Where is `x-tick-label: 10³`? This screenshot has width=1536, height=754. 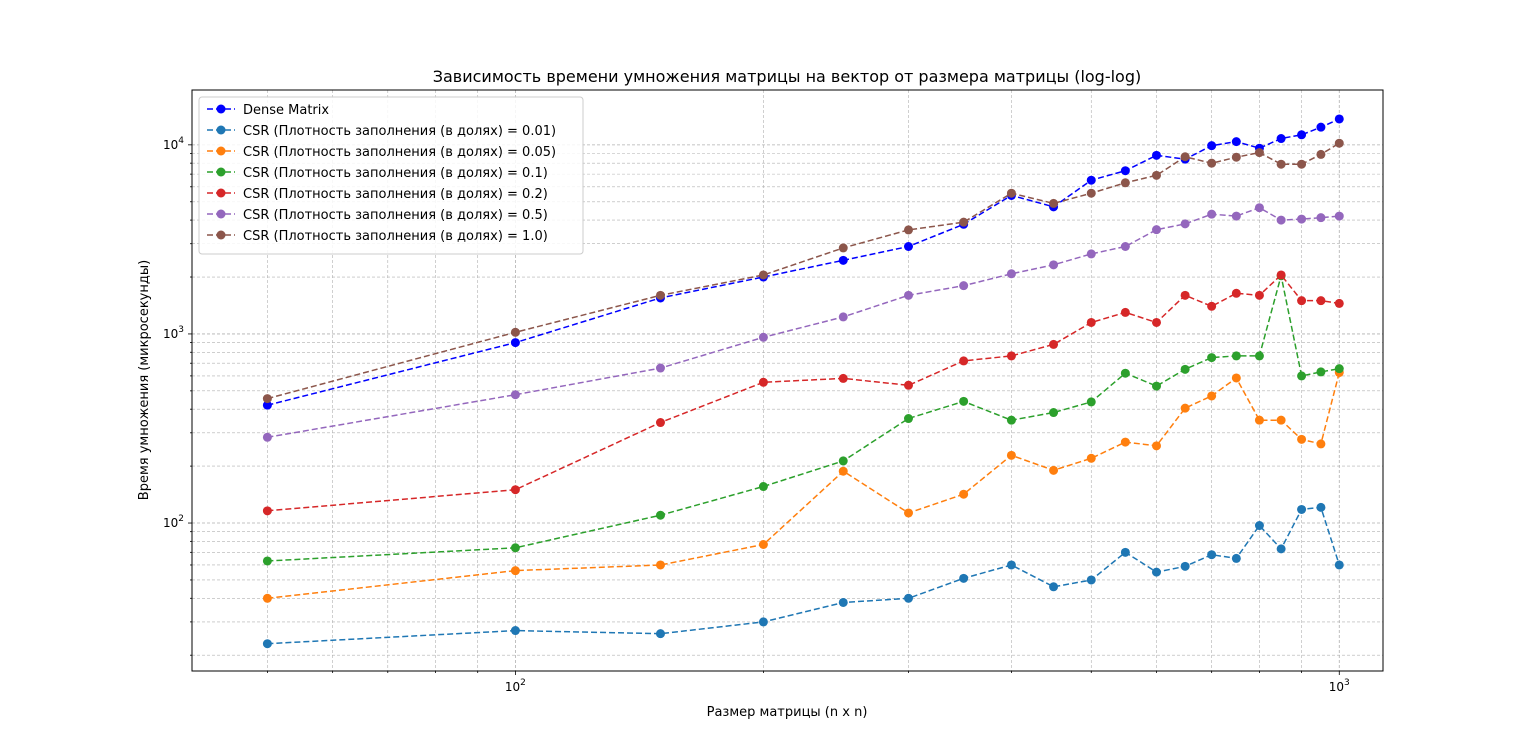
x-tick-label: 10³ is located at coordinates (1339, 686).